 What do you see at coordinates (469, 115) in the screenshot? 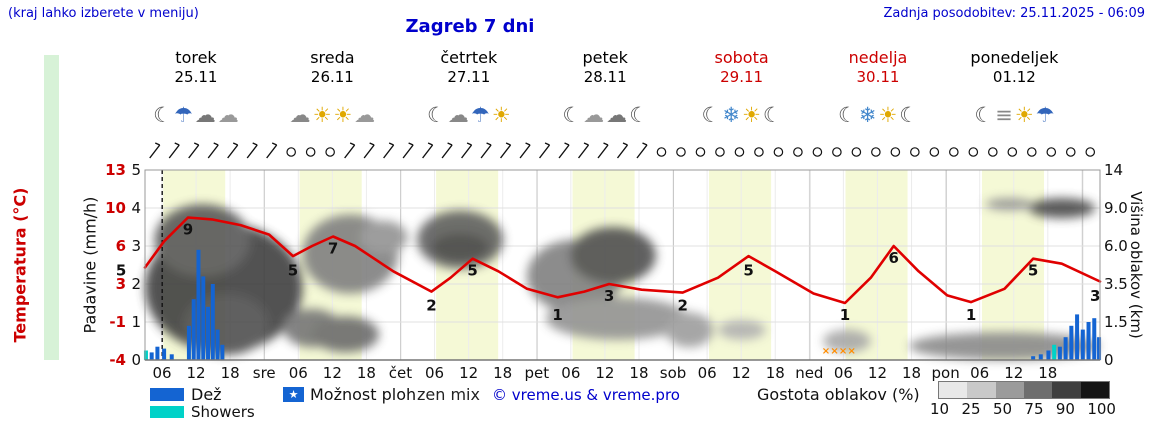
I see `weather-icon-group: ☾ ☁ ☂ ☀` at bounding box center [469, 115].